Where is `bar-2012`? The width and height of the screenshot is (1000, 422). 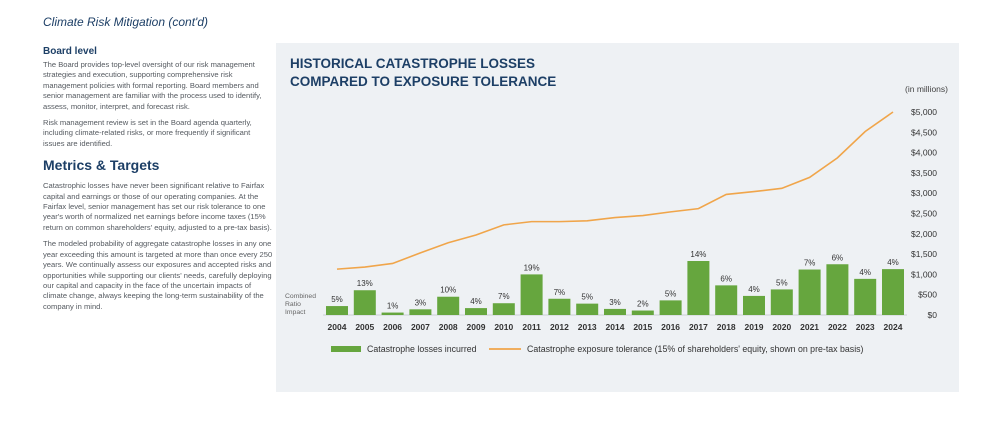
bar-2012 is located at coordinates (559, 306).